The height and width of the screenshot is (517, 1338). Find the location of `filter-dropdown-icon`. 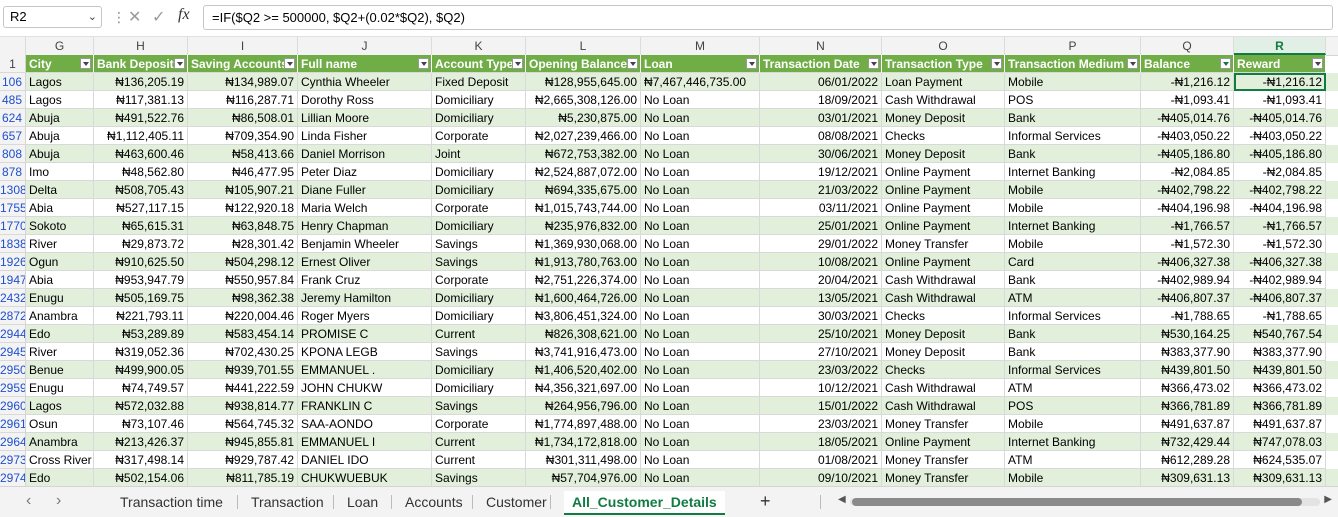

filter-dropdown-icon is located at coordinates (1132, 63).